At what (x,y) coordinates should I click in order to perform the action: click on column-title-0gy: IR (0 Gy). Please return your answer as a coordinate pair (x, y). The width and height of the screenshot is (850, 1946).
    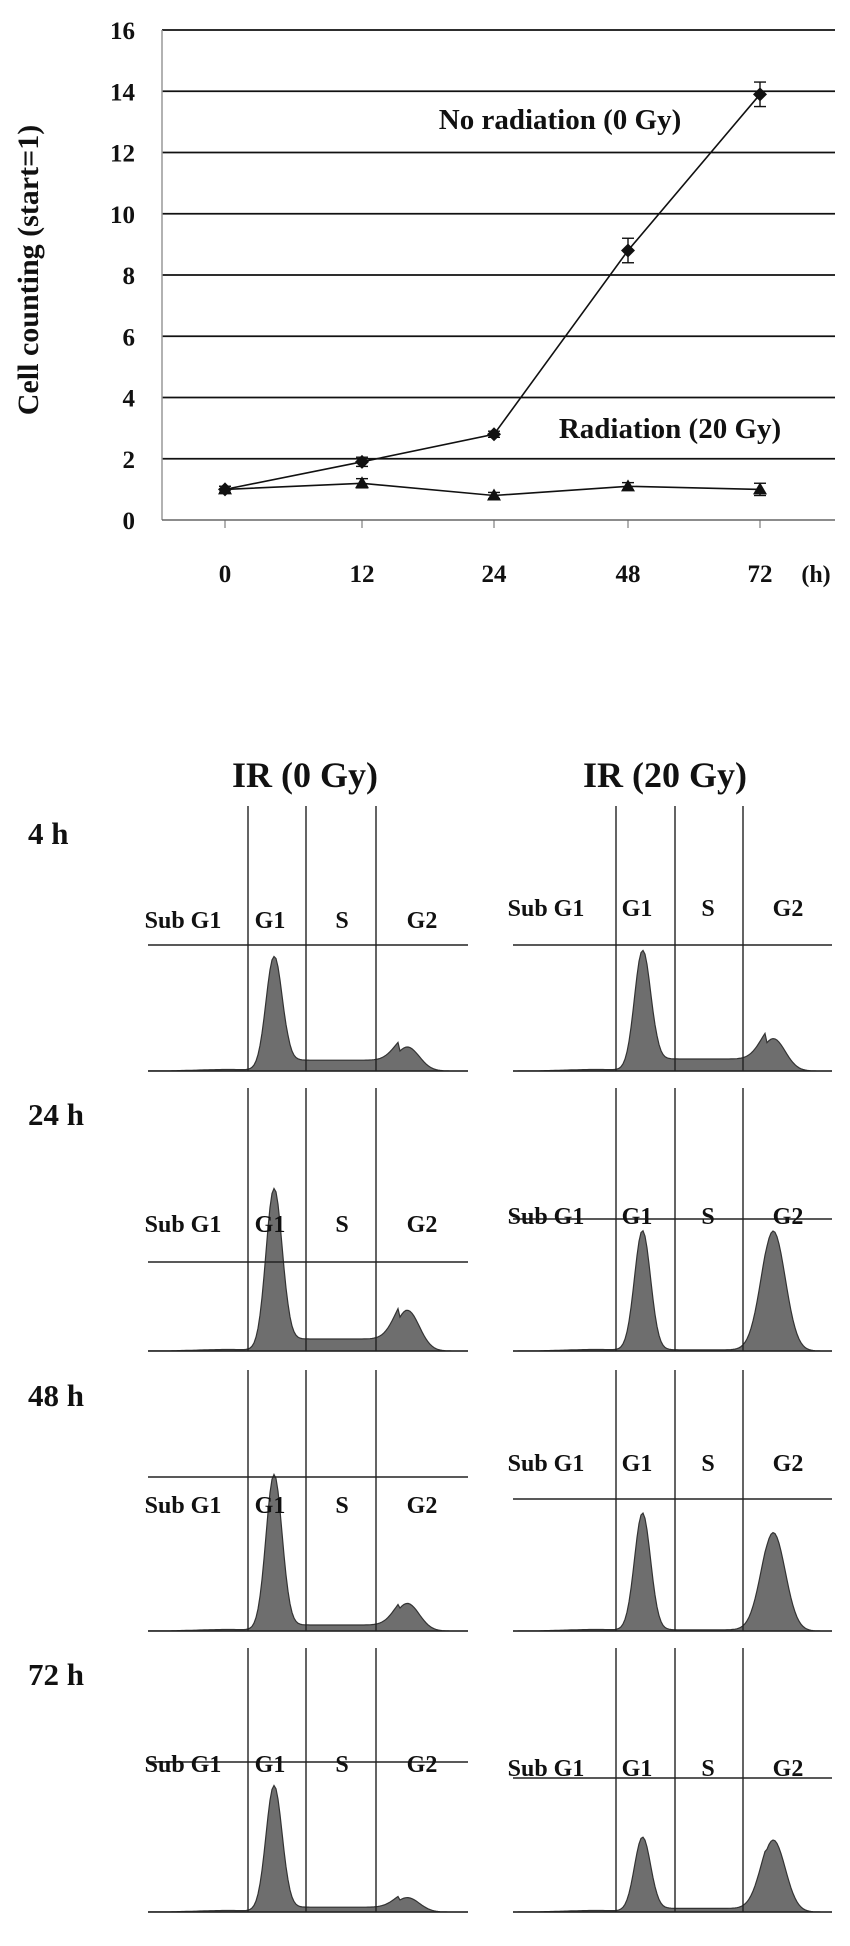
    Looking at the image, I should click on (305, 775).